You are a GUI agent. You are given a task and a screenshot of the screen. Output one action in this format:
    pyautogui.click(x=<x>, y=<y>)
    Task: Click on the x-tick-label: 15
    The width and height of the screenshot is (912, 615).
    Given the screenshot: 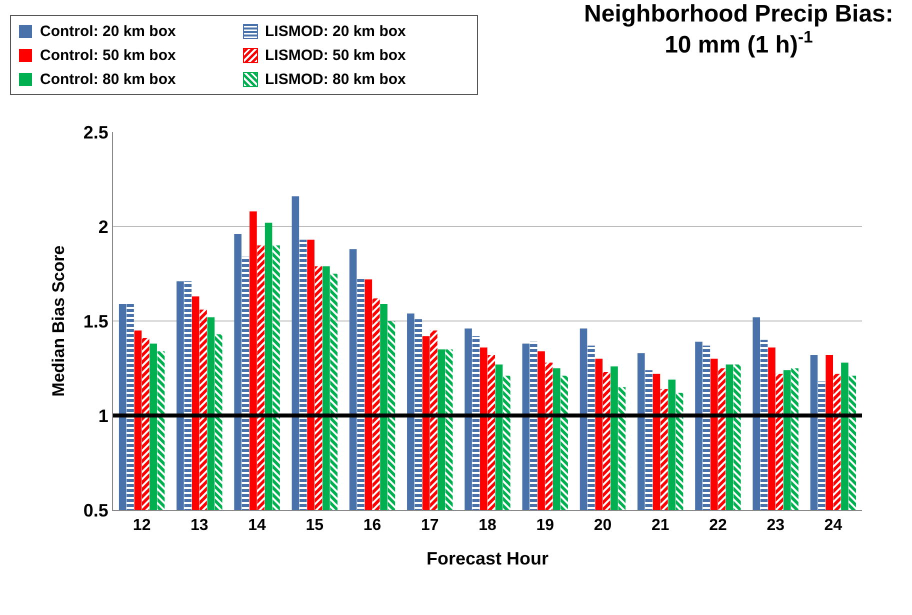 What is the action you would take?
    pyautogui.click(x=315, y=525)
    